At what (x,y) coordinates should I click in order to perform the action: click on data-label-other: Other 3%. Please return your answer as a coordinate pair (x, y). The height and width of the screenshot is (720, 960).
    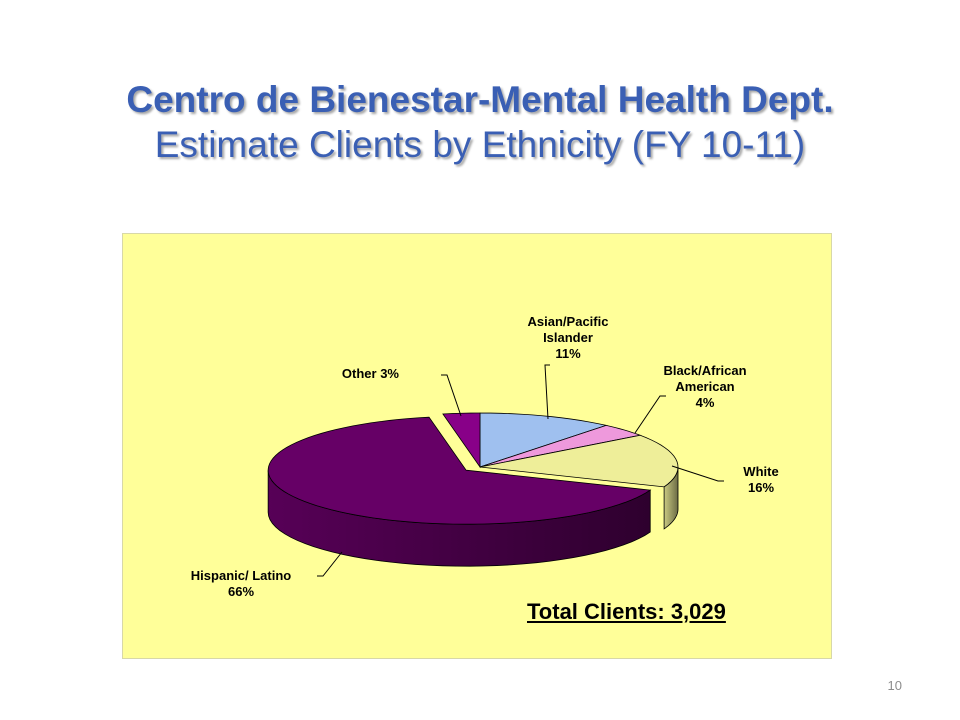
    Looking at the image, I should click on (371, 373).